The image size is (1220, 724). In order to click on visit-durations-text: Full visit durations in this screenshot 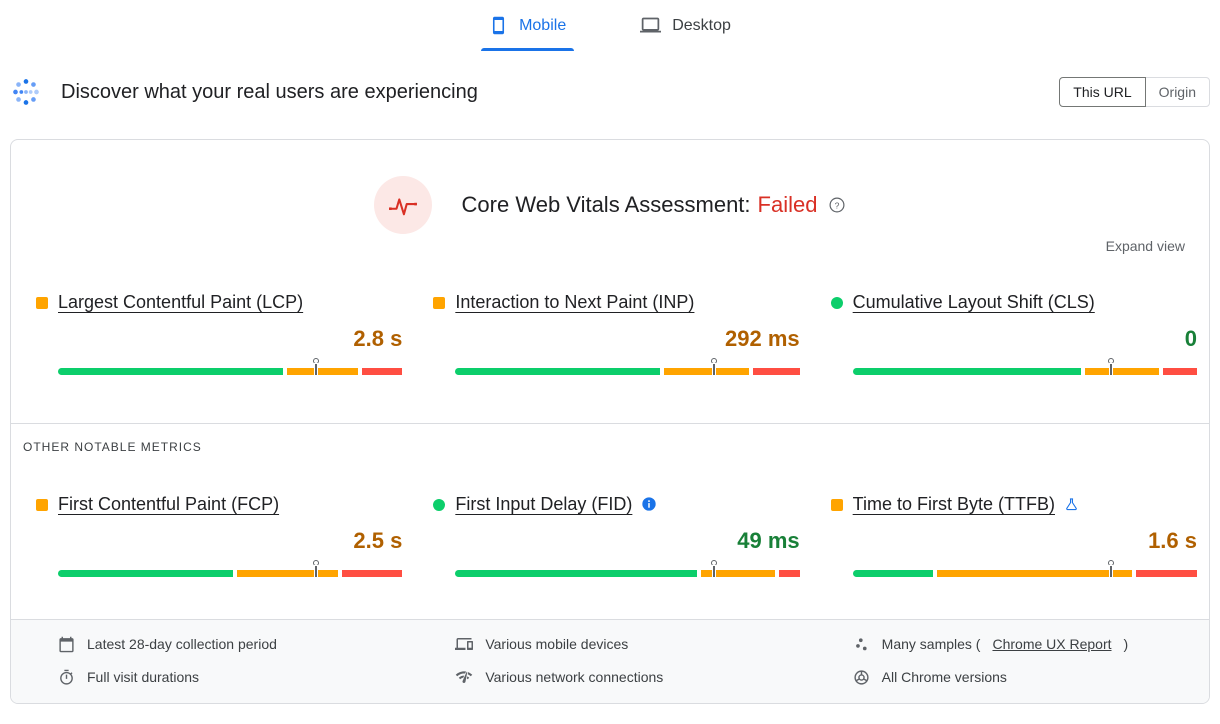, I will do `click(143, 677)`.